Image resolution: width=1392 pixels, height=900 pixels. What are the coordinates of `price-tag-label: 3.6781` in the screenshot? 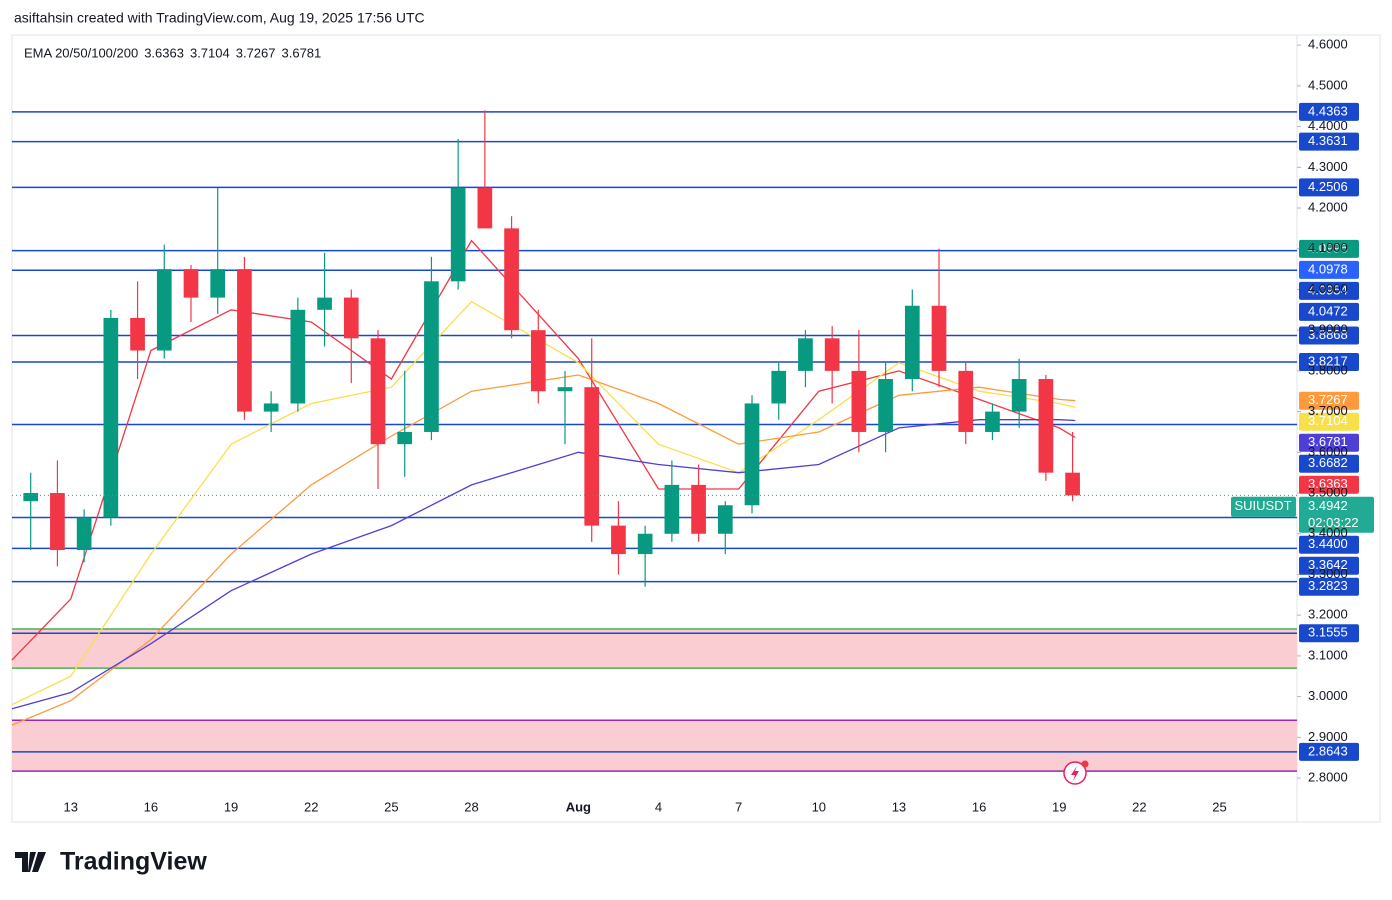 It's located at (1328, 441).